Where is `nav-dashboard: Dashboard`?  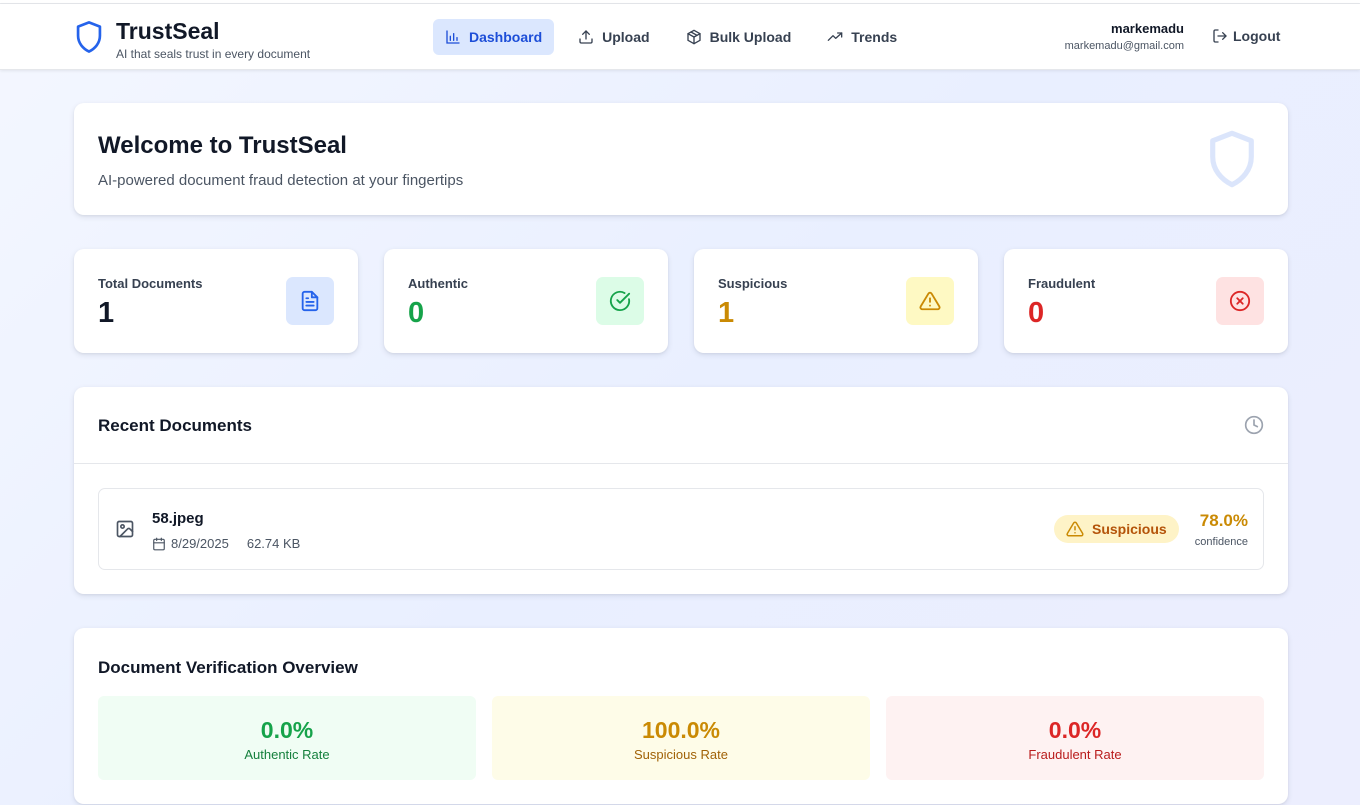
nav-dashboard: Dashboard is located at coordinates (494, 37).